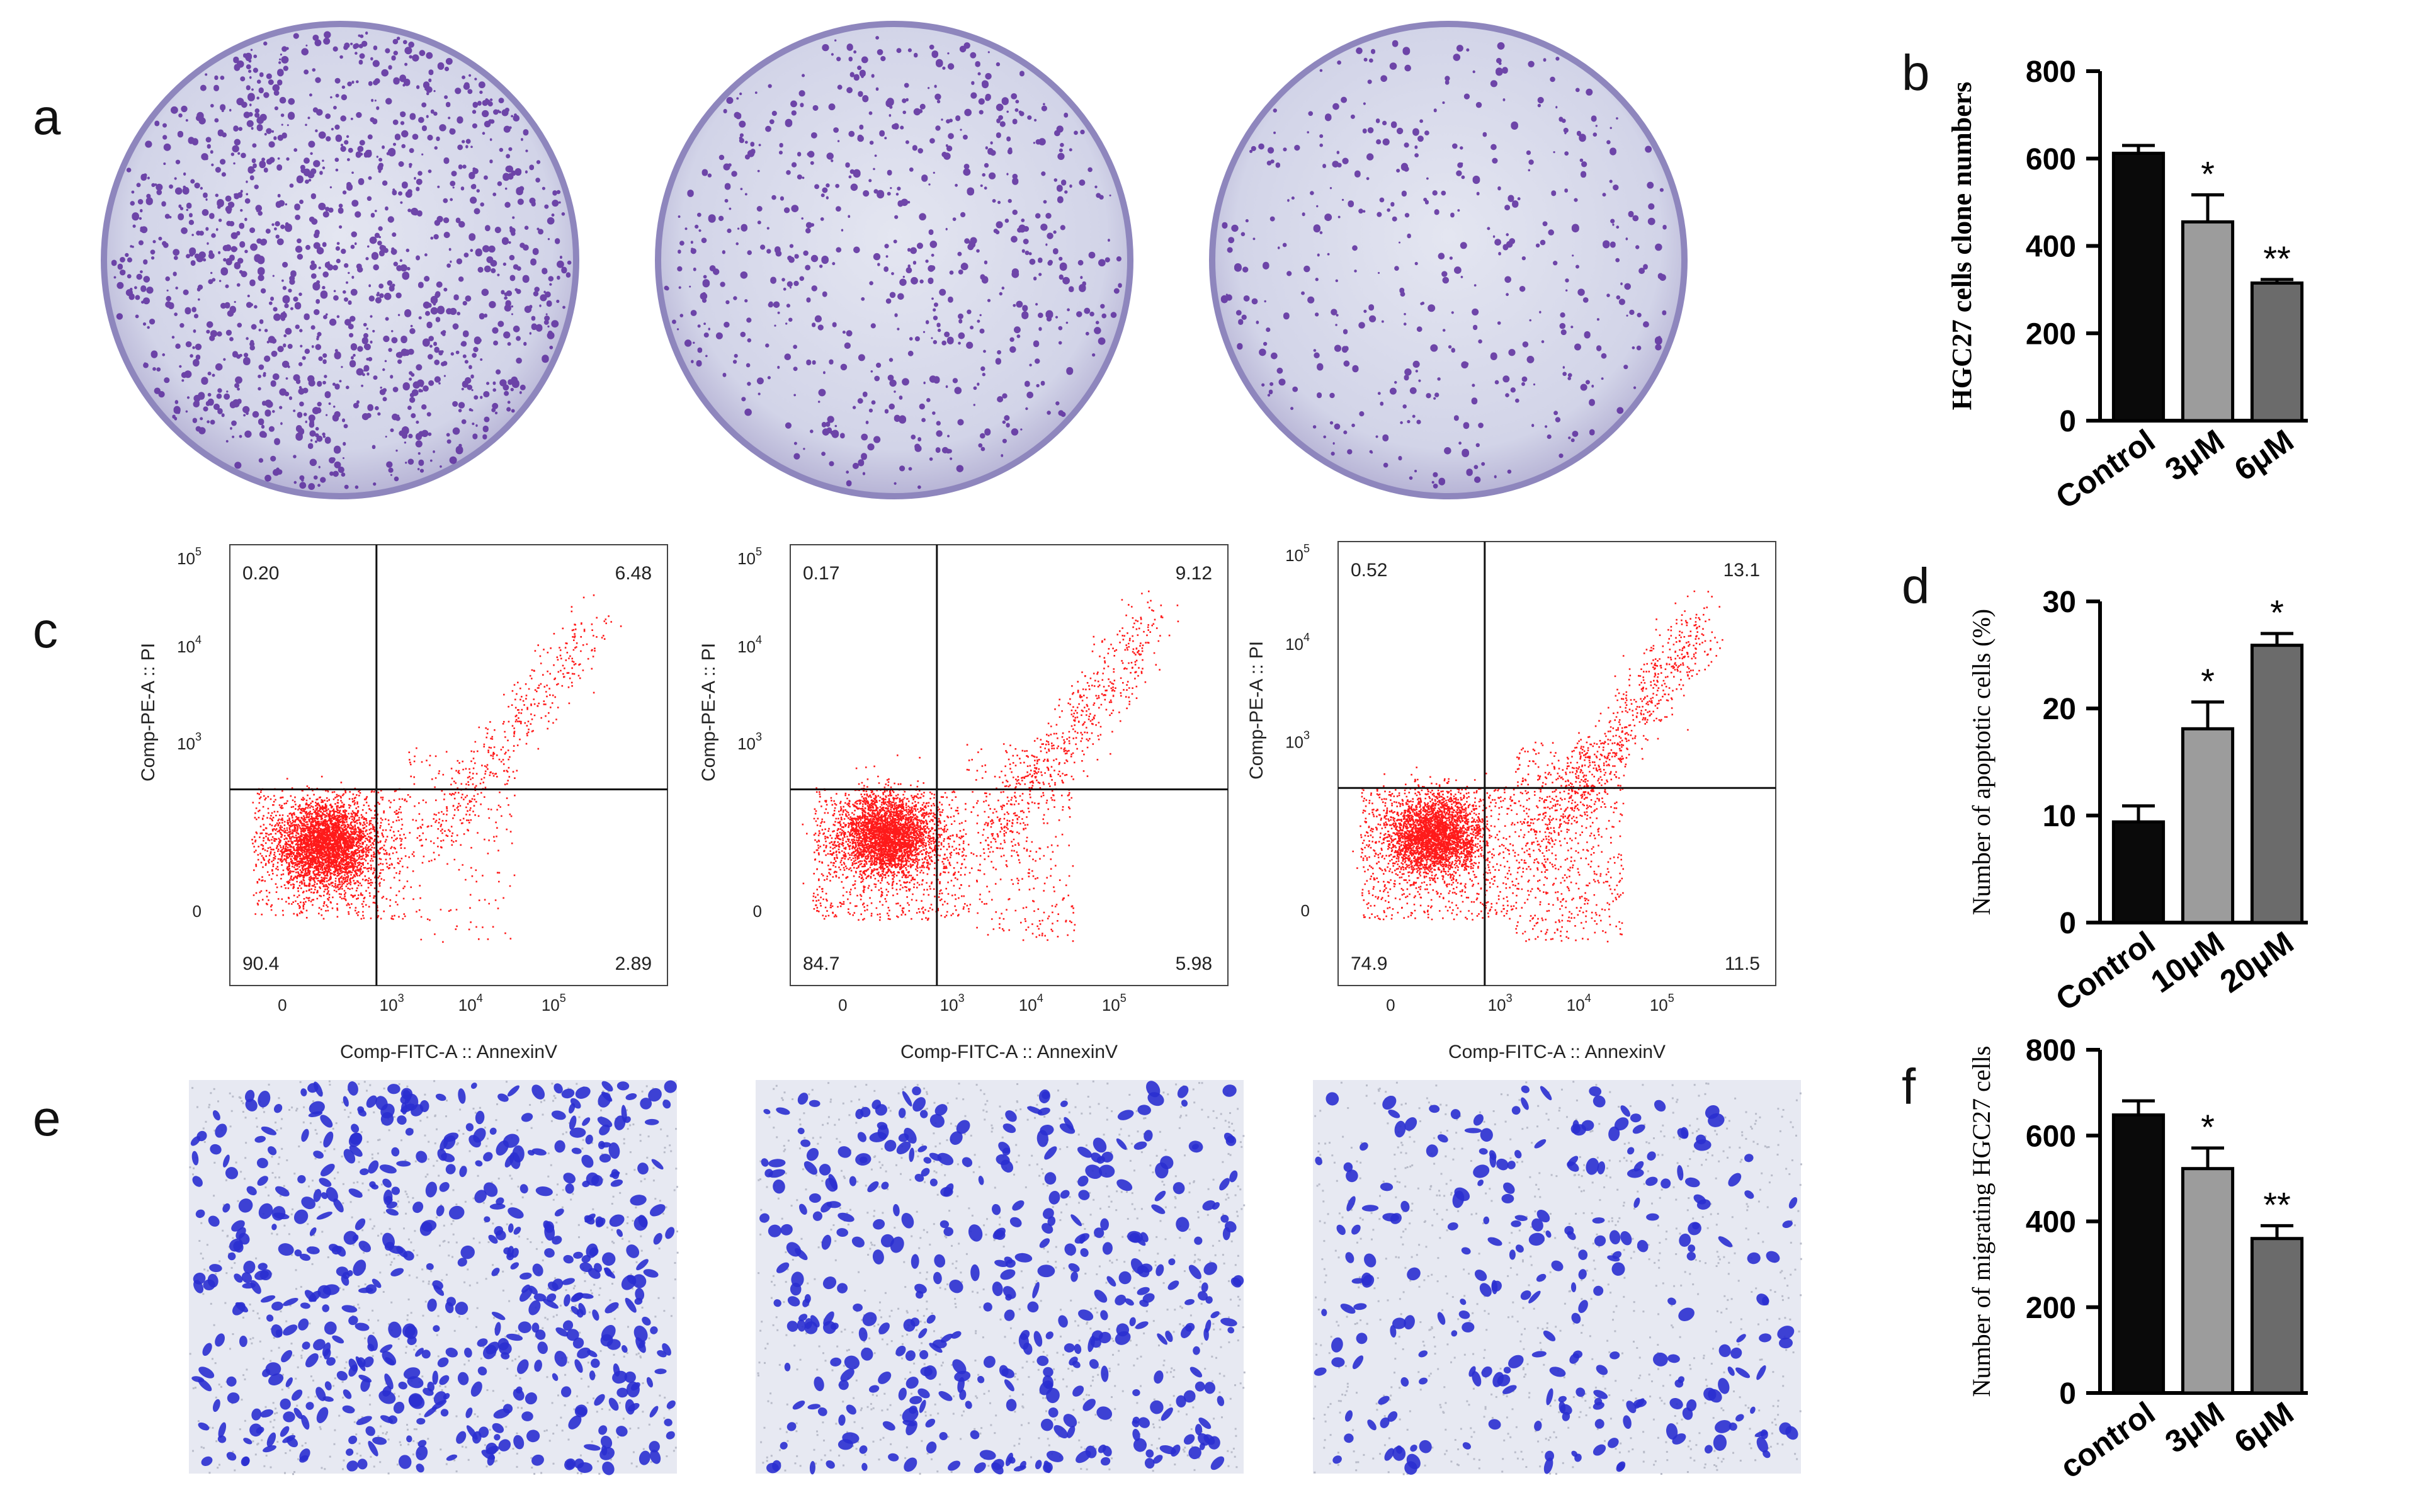  Describe the element at coordinates (2060, 709) in the screenshot. I see `y-tick-label: 20` at that location.